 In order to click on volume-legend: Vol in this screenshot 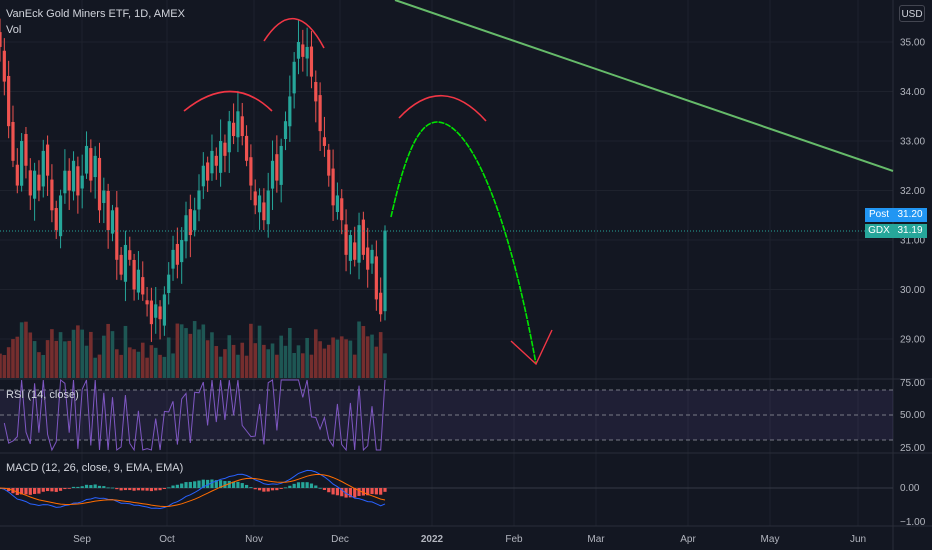, I will do `click(14, 30)`.